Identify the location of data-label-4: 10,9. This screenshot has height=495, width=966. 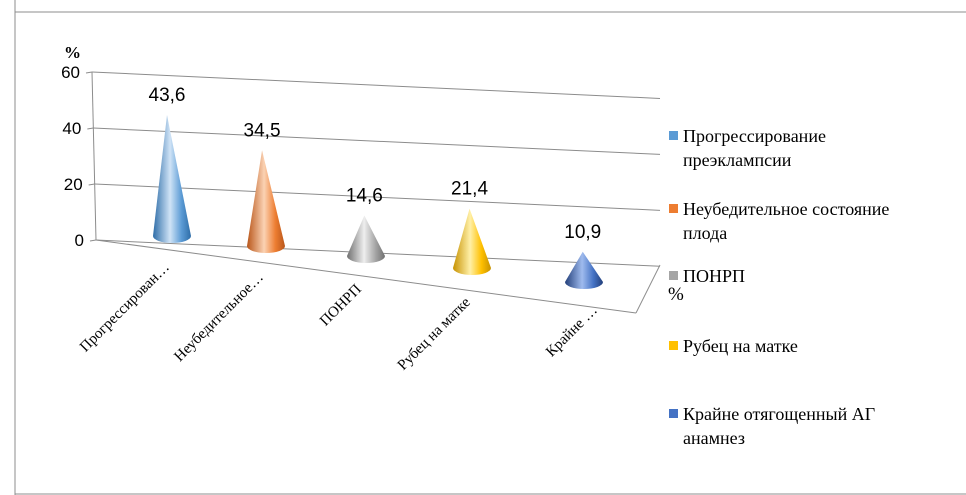
(582, 232).